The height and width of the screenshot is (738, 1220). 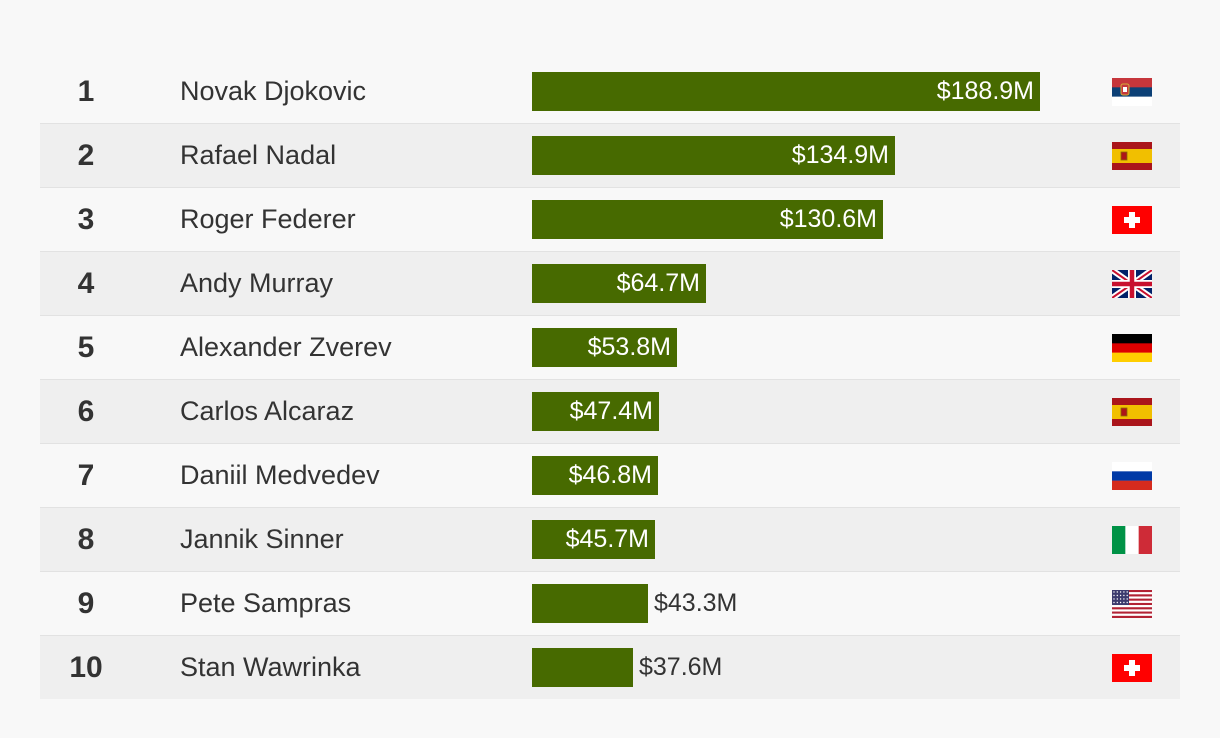 I want to click on player-name-label: Roger Federer, so click(x=268, y=219).